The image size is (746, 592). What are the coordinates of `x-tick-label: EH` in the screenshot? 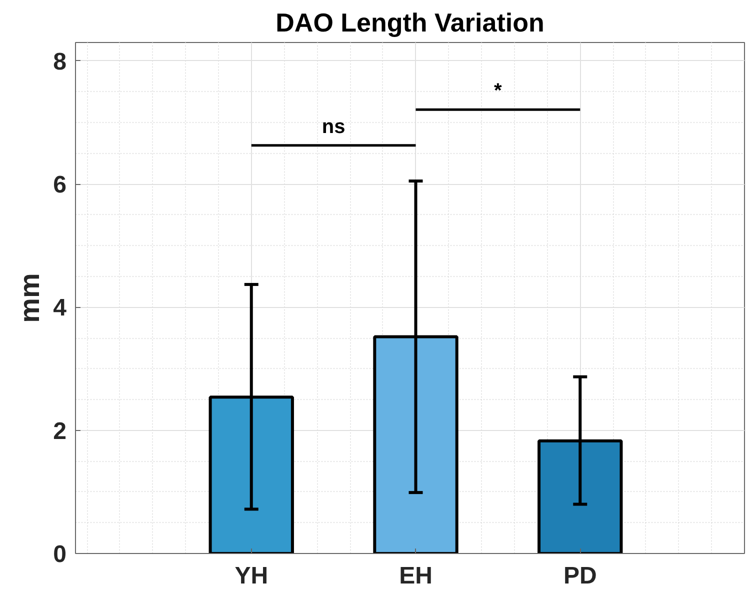 It's located at (415, 576).